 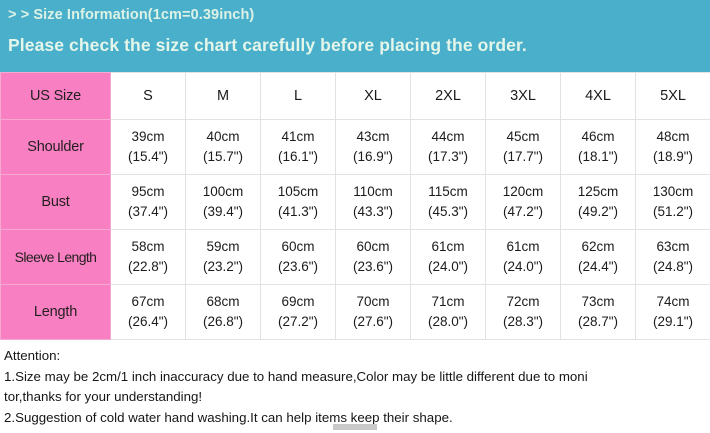 I want to click on value-cm: 68cm, so click(x=223, y=301).